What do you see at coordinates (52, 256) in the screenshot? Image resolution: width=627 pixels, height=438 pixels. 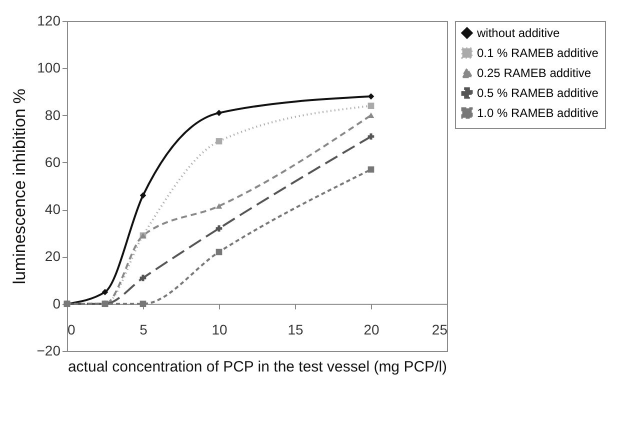 I see `y-tick-label: 20` at bounding box center [52, 256].